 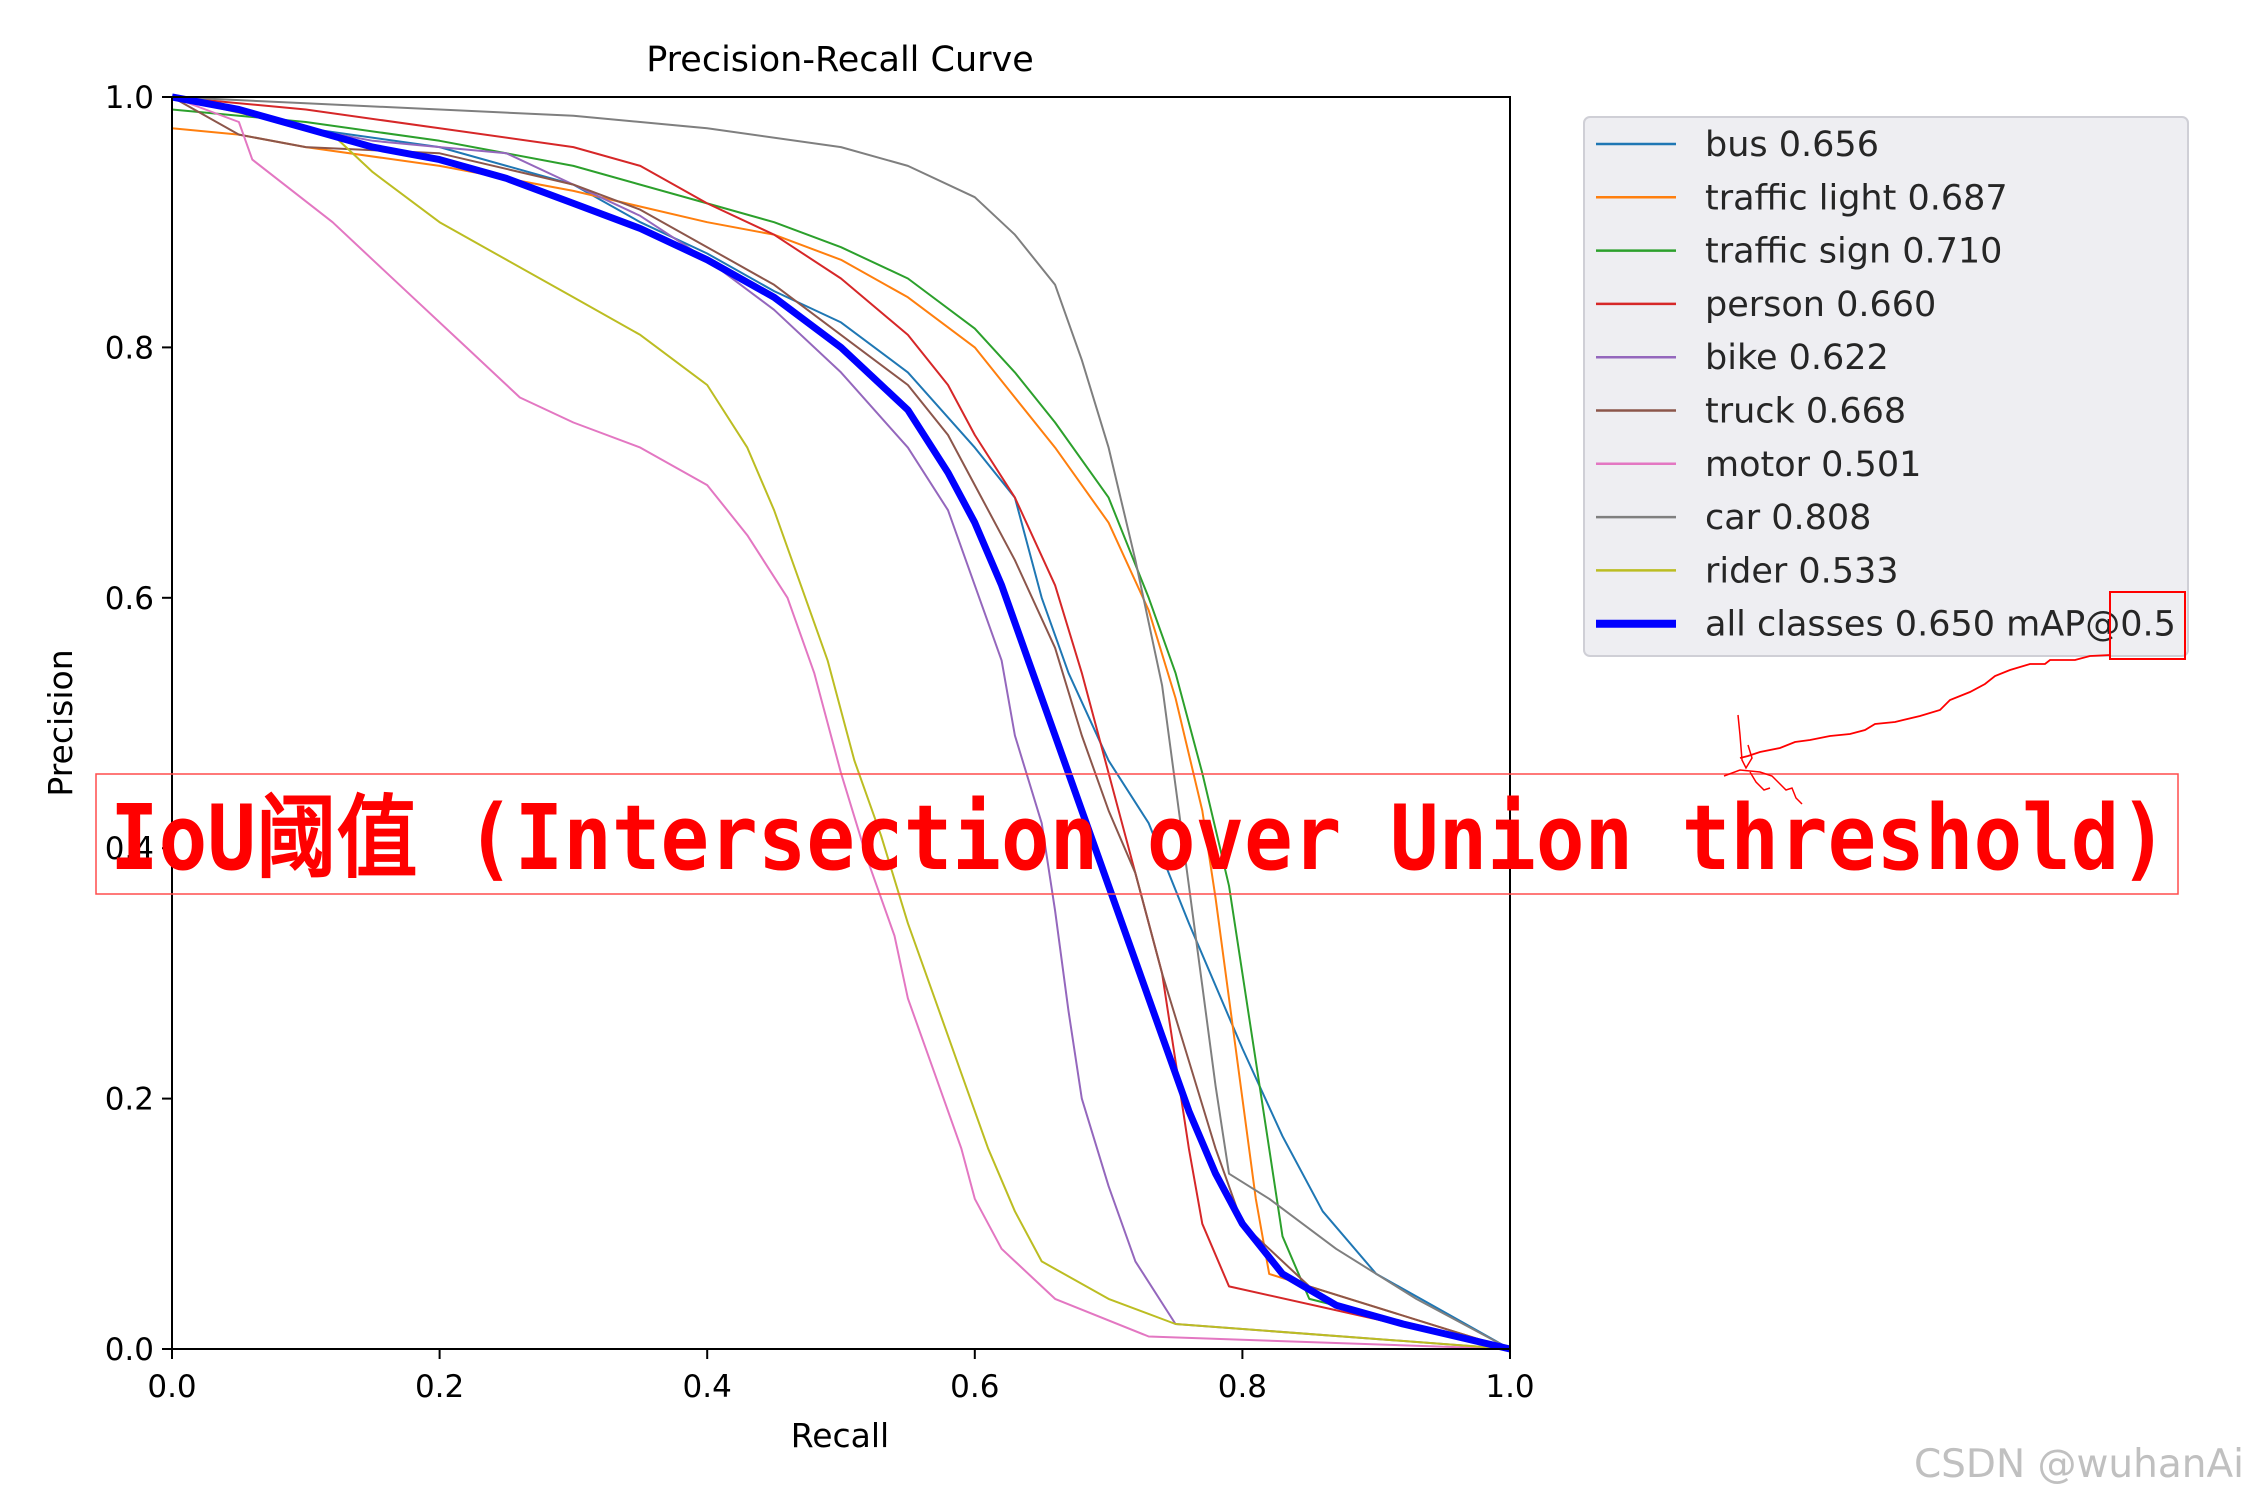 I want to click on legend-label: person 0.660, so click(x=1820, y=305).